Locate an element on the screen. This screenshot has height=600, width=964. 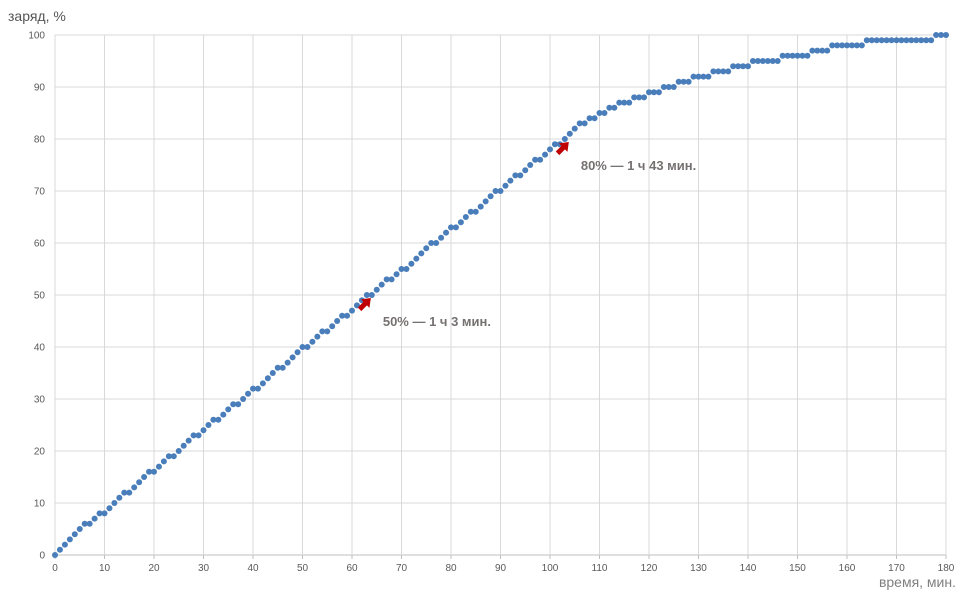
x-tick-label: 20 is located at coordinates (154, 568).